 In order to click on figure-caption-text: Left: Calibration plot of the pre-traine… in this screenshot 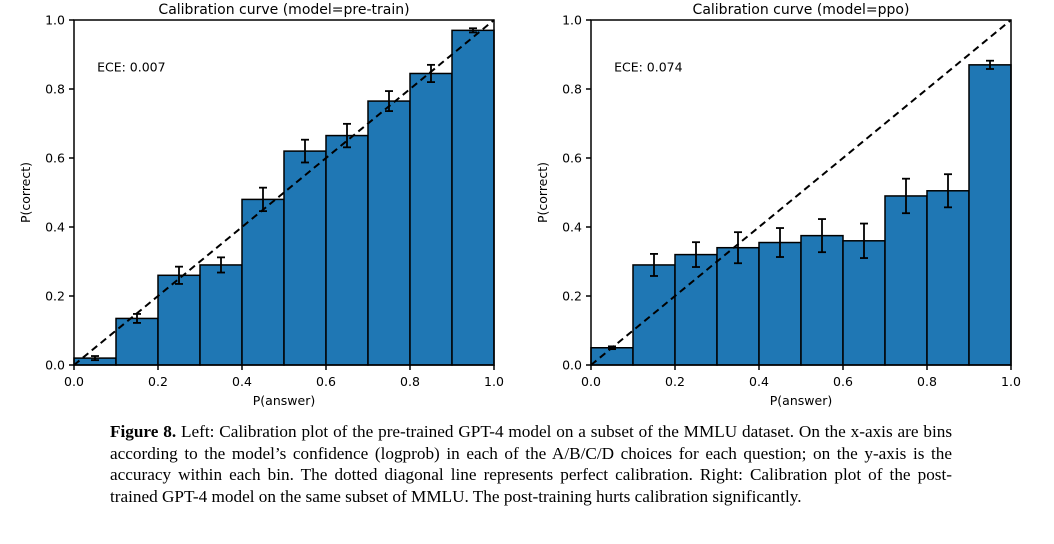, I will do `click(531, 464)`.